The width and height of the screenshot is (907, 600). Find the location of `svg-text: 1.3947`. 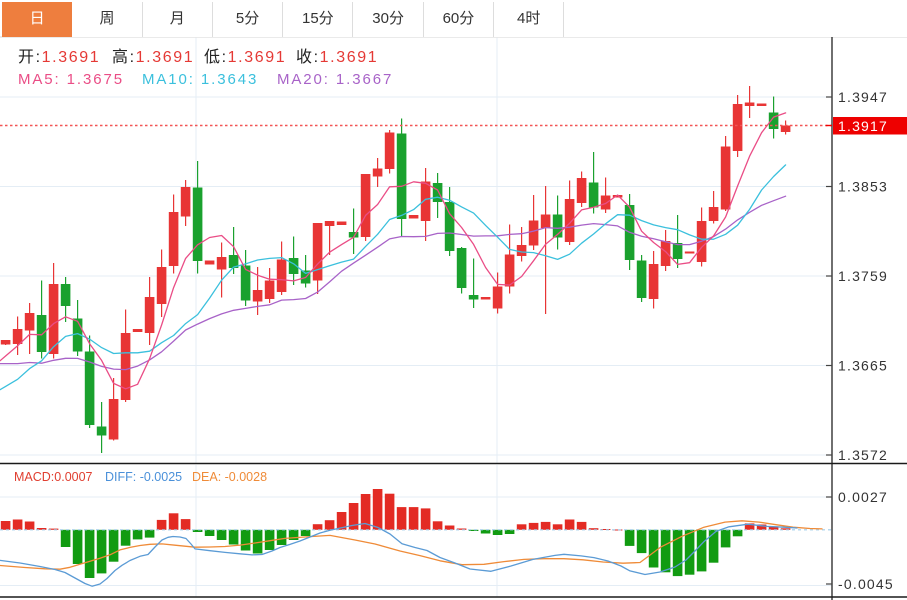

svg-text: 1.3947 is located at coordinates (863, 97).